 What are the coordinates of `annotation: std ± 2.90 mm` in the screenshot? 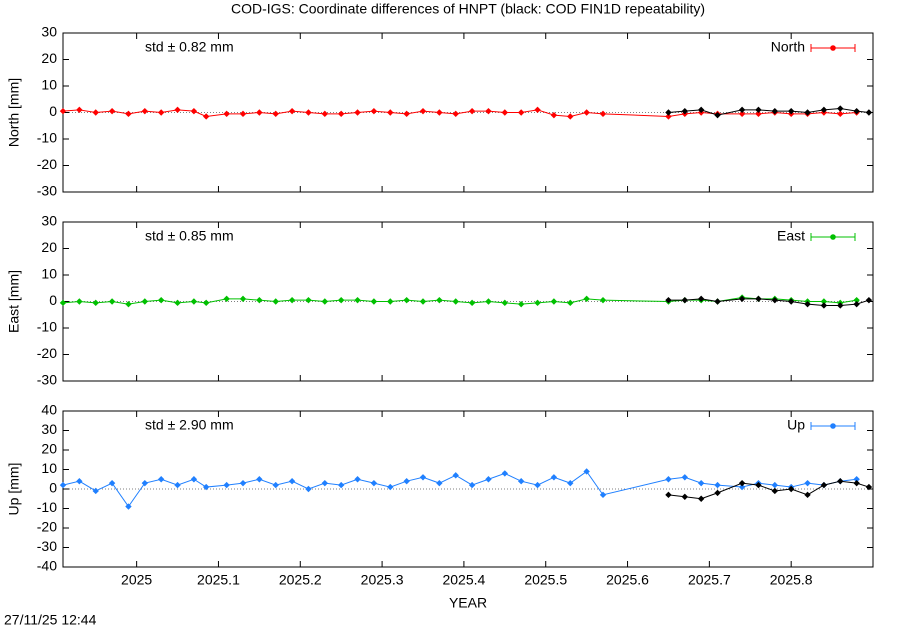 It's located at (189, 425).